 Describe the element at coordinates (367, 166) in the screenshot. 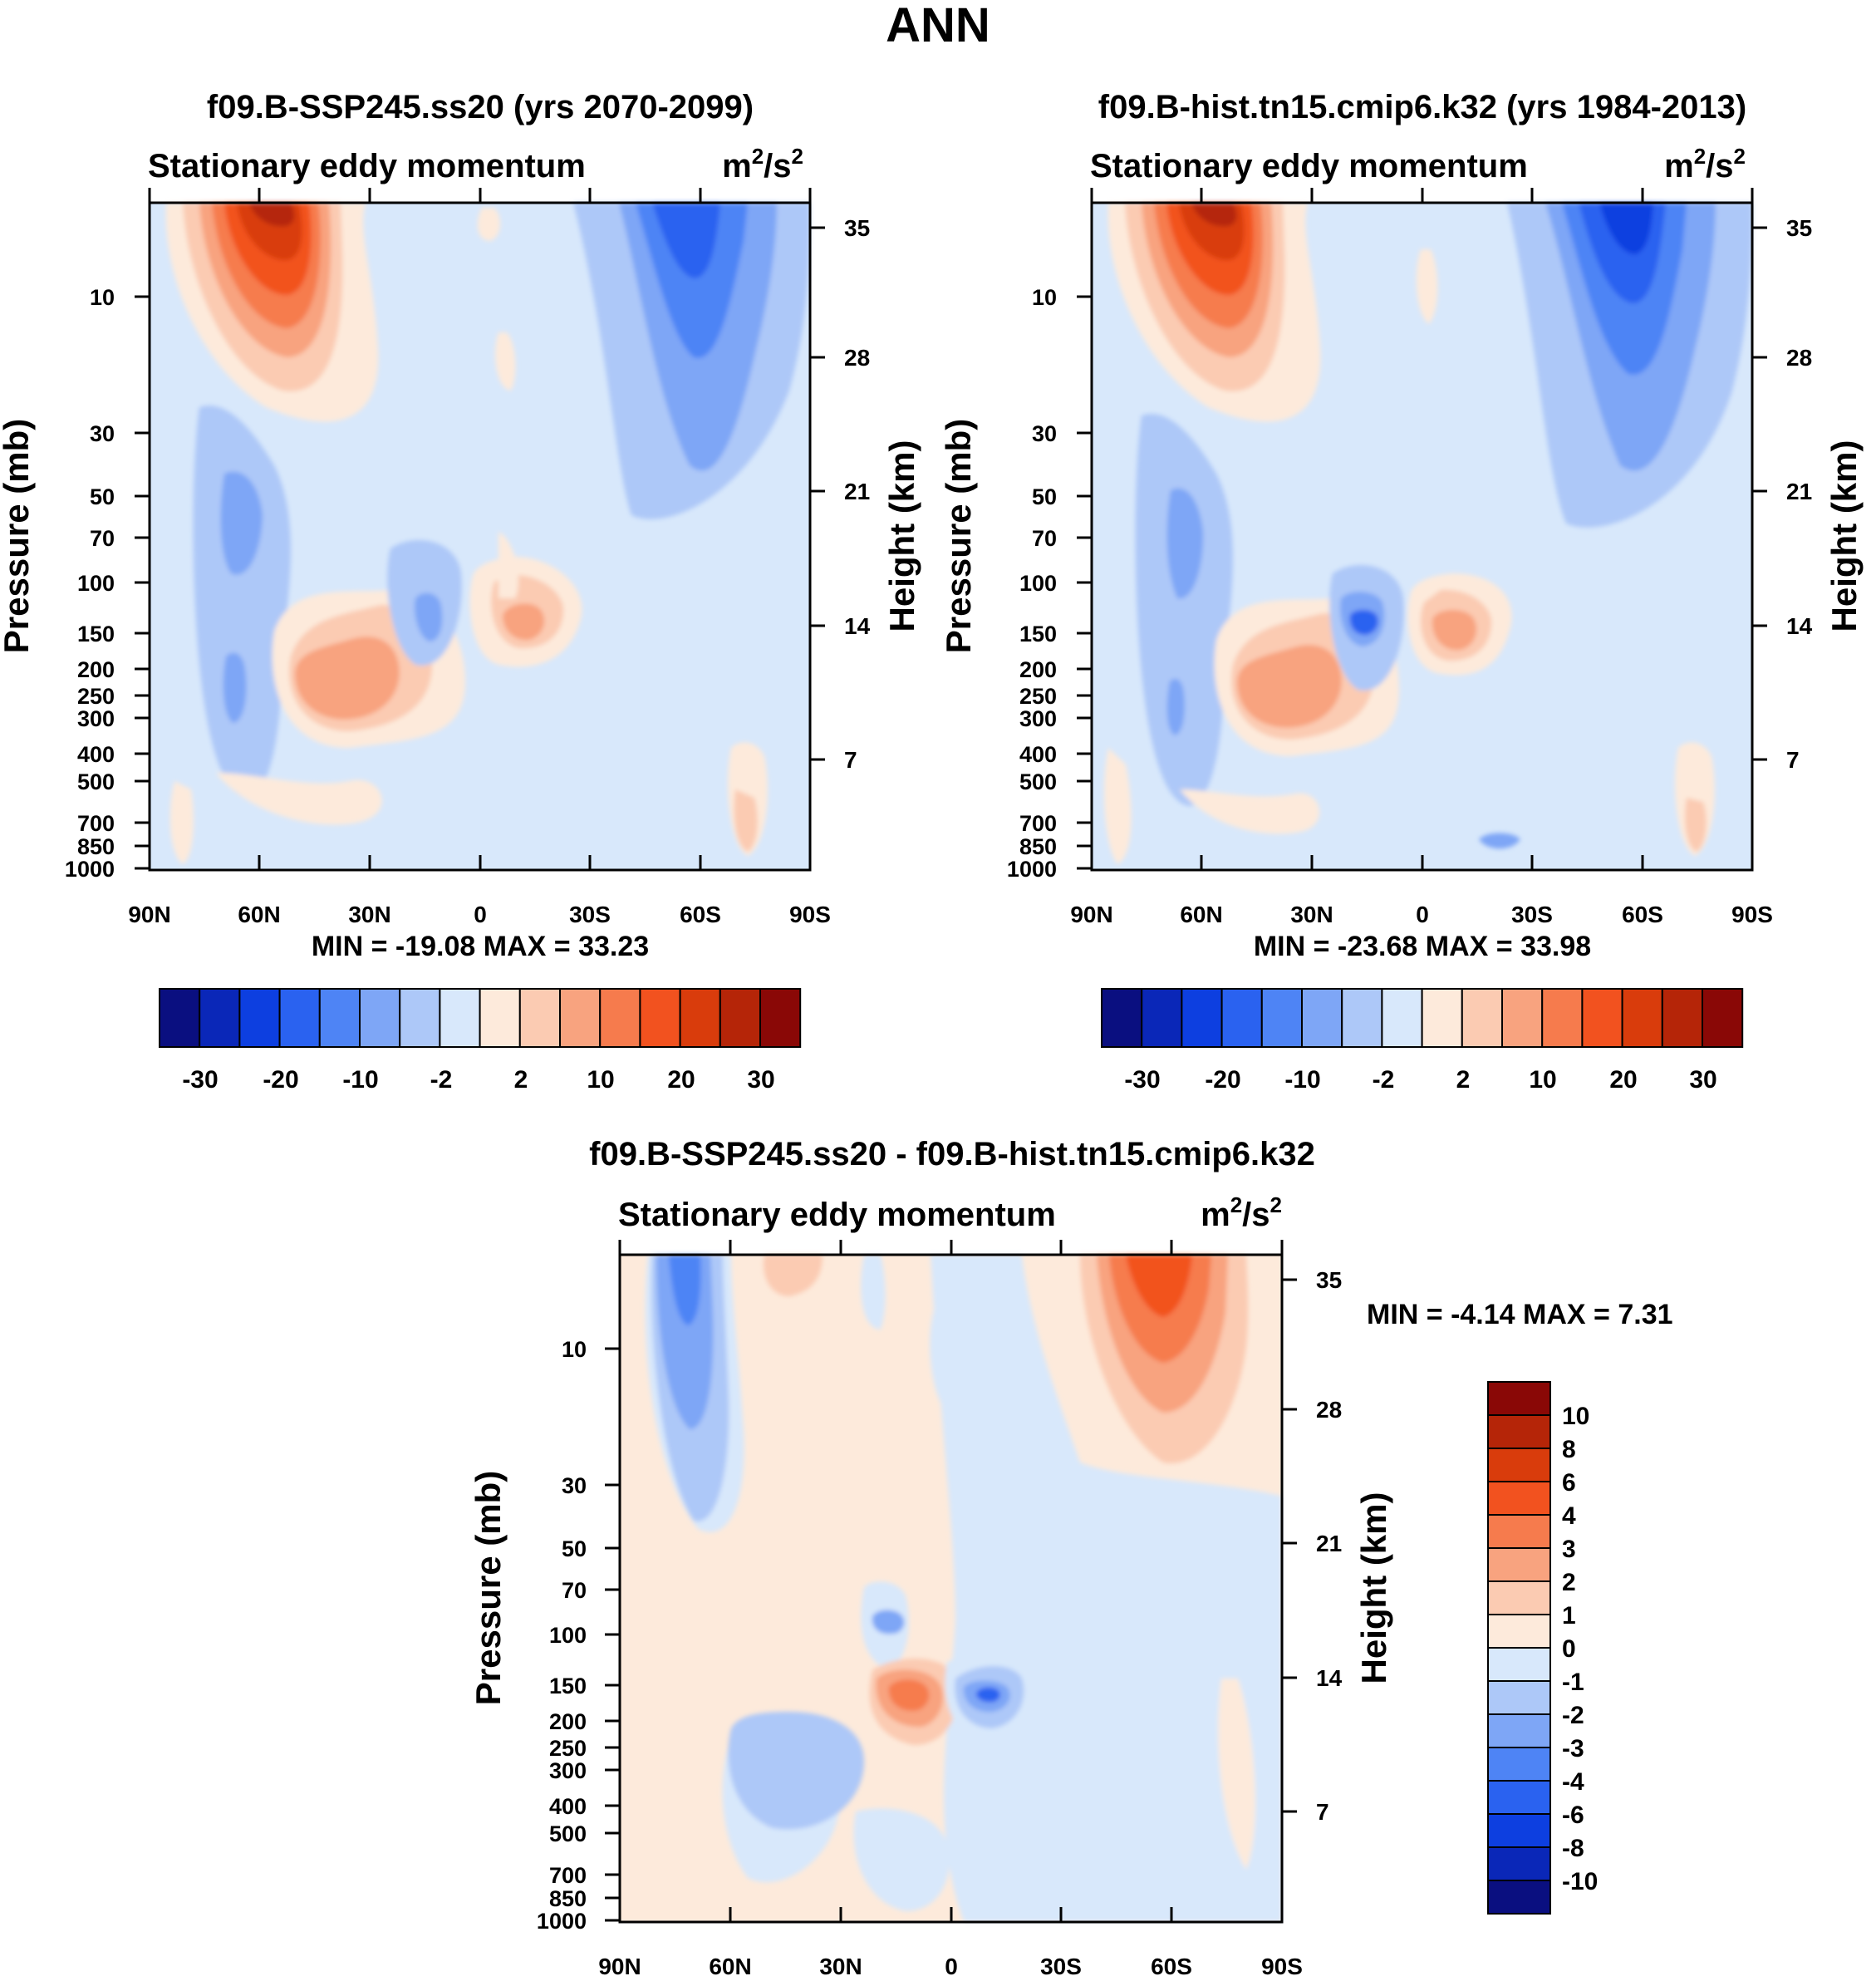

I see `panel-a-subtitle: Stationary eddy momentum` at that location.